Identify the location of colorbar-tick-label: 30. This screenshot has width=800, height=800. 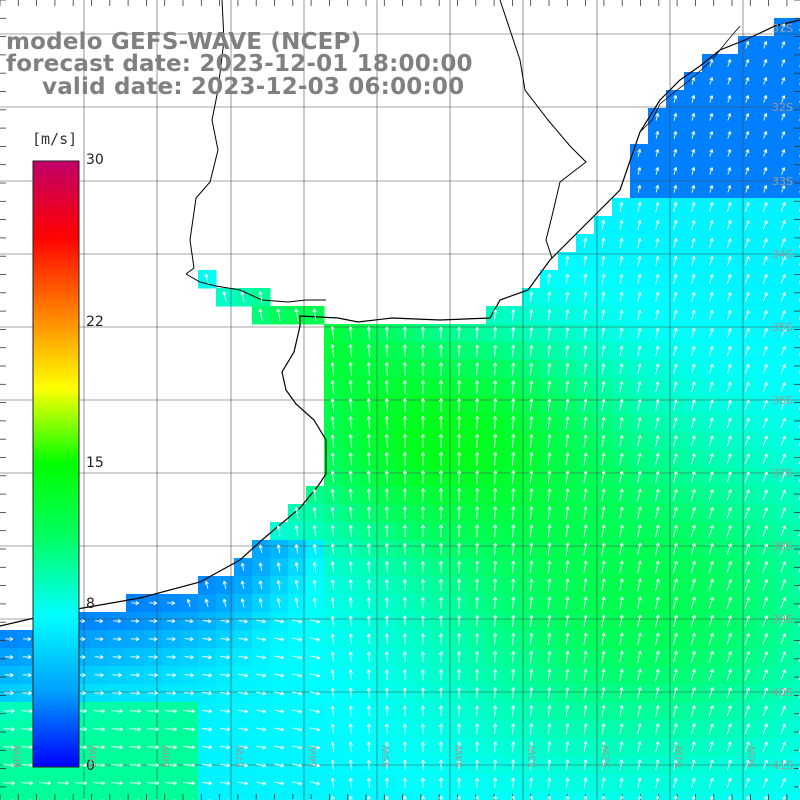
(95, 160).